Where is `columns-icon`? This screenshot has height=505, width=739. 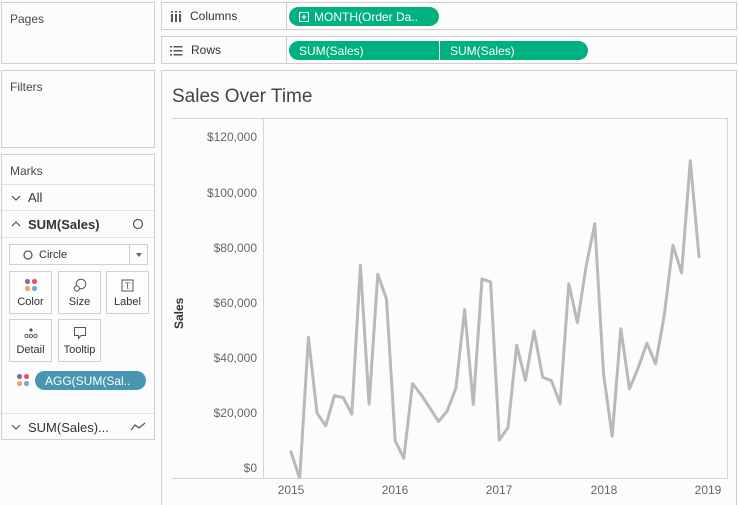
columns-icon is located at coordinates (176, 16).